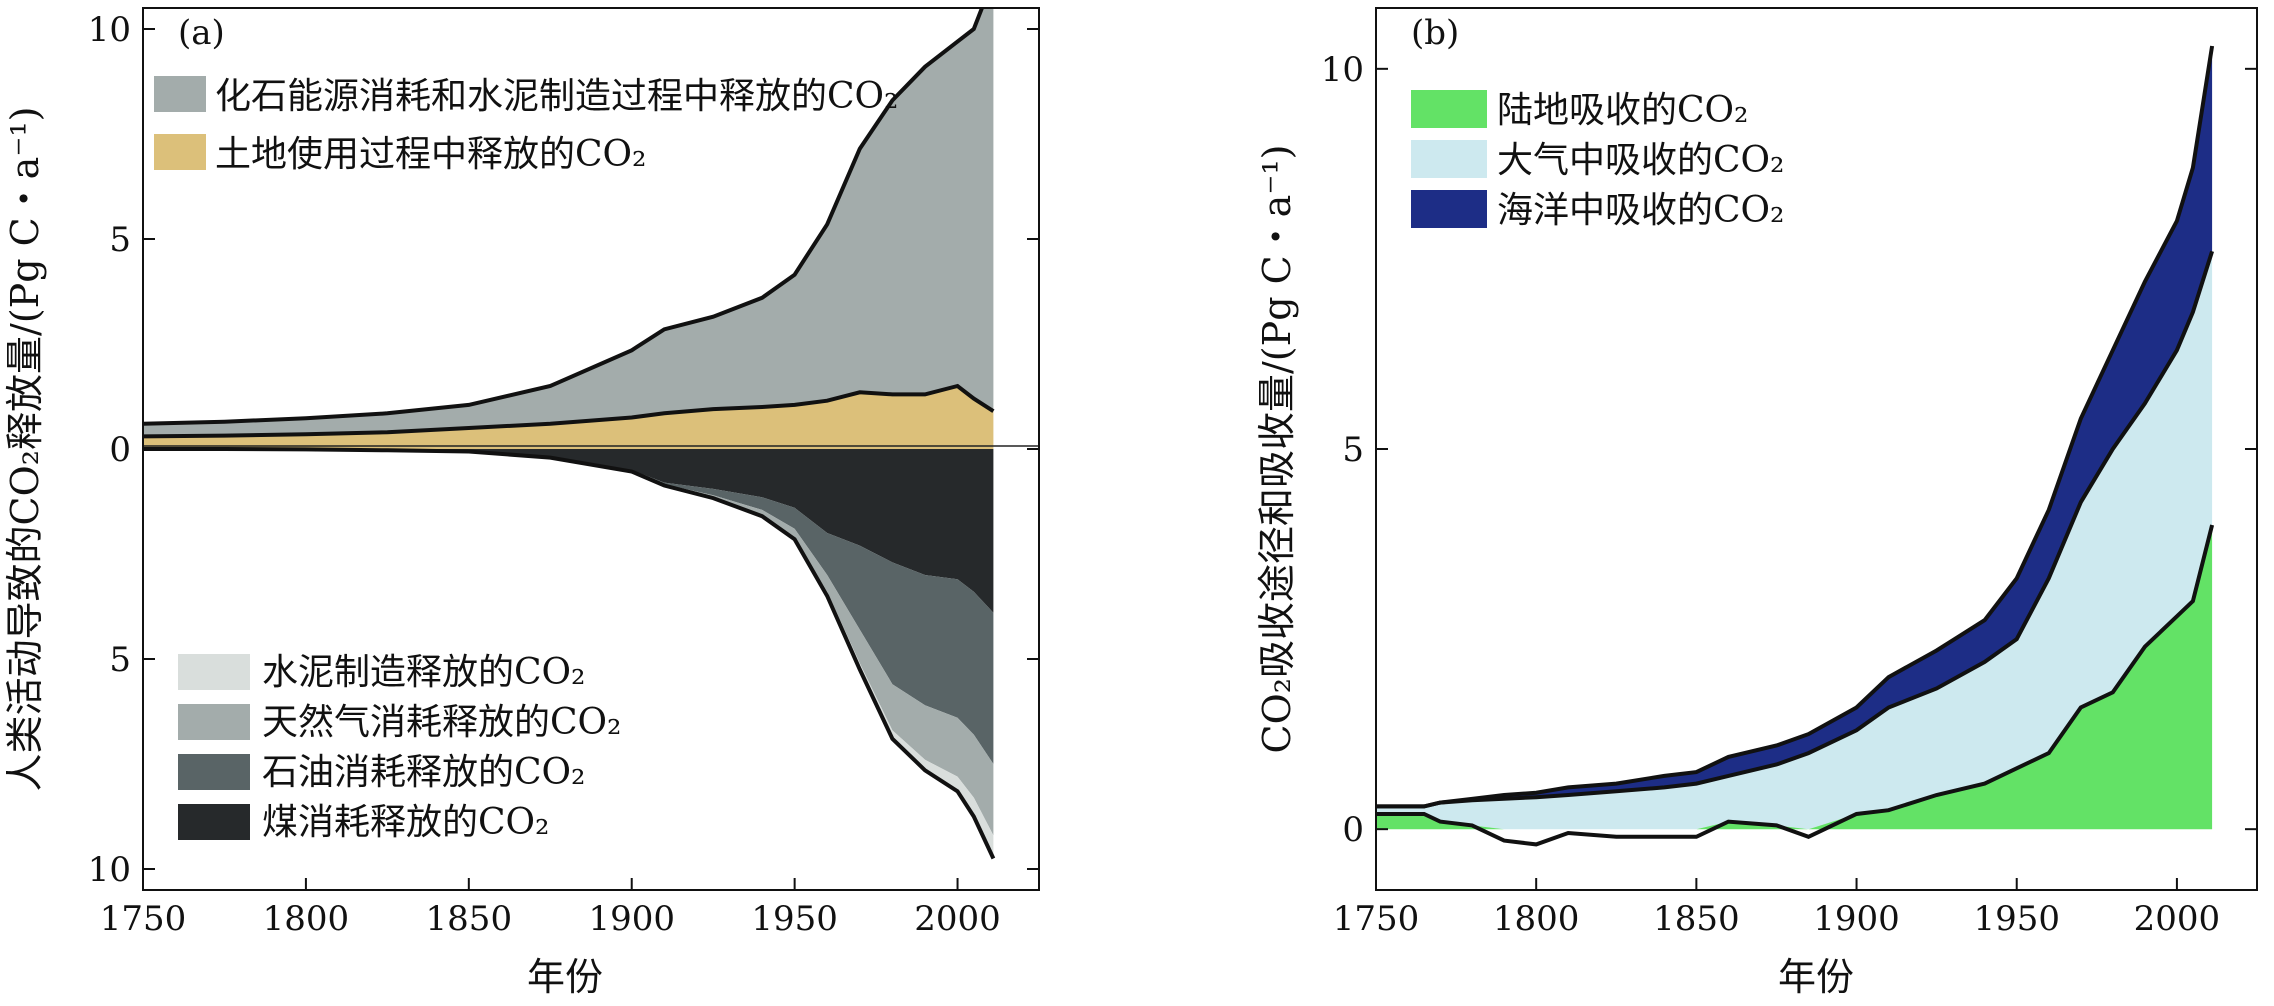 The width and height of the screenshot is (2274, 1006). I want to click on panel-b-ytick-label: 10, so click(1342, 70).